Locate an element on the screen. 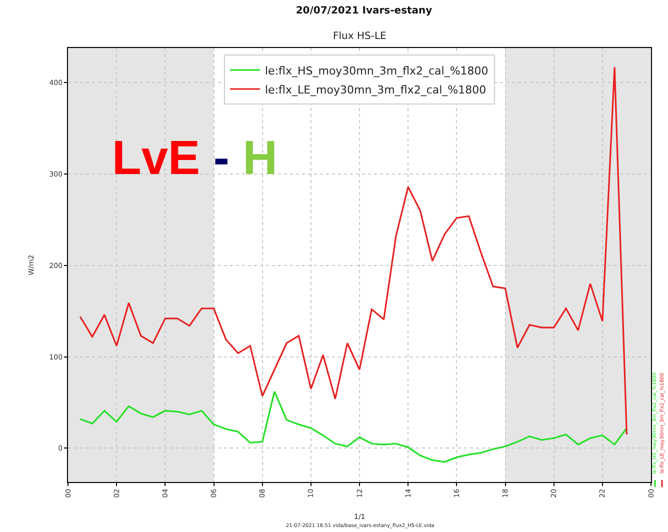 The width and height of the screenshot is (668, 532). chart-title: 20/07/2021 Ivars-estany is located at coordinates (364, 11).